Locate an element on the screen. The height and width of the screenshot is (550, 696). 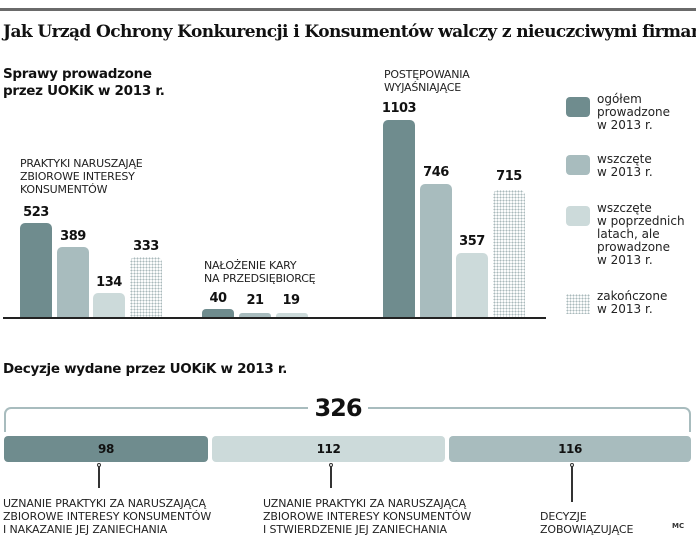
x-axis-baseline is located at coordinates (274, 318).